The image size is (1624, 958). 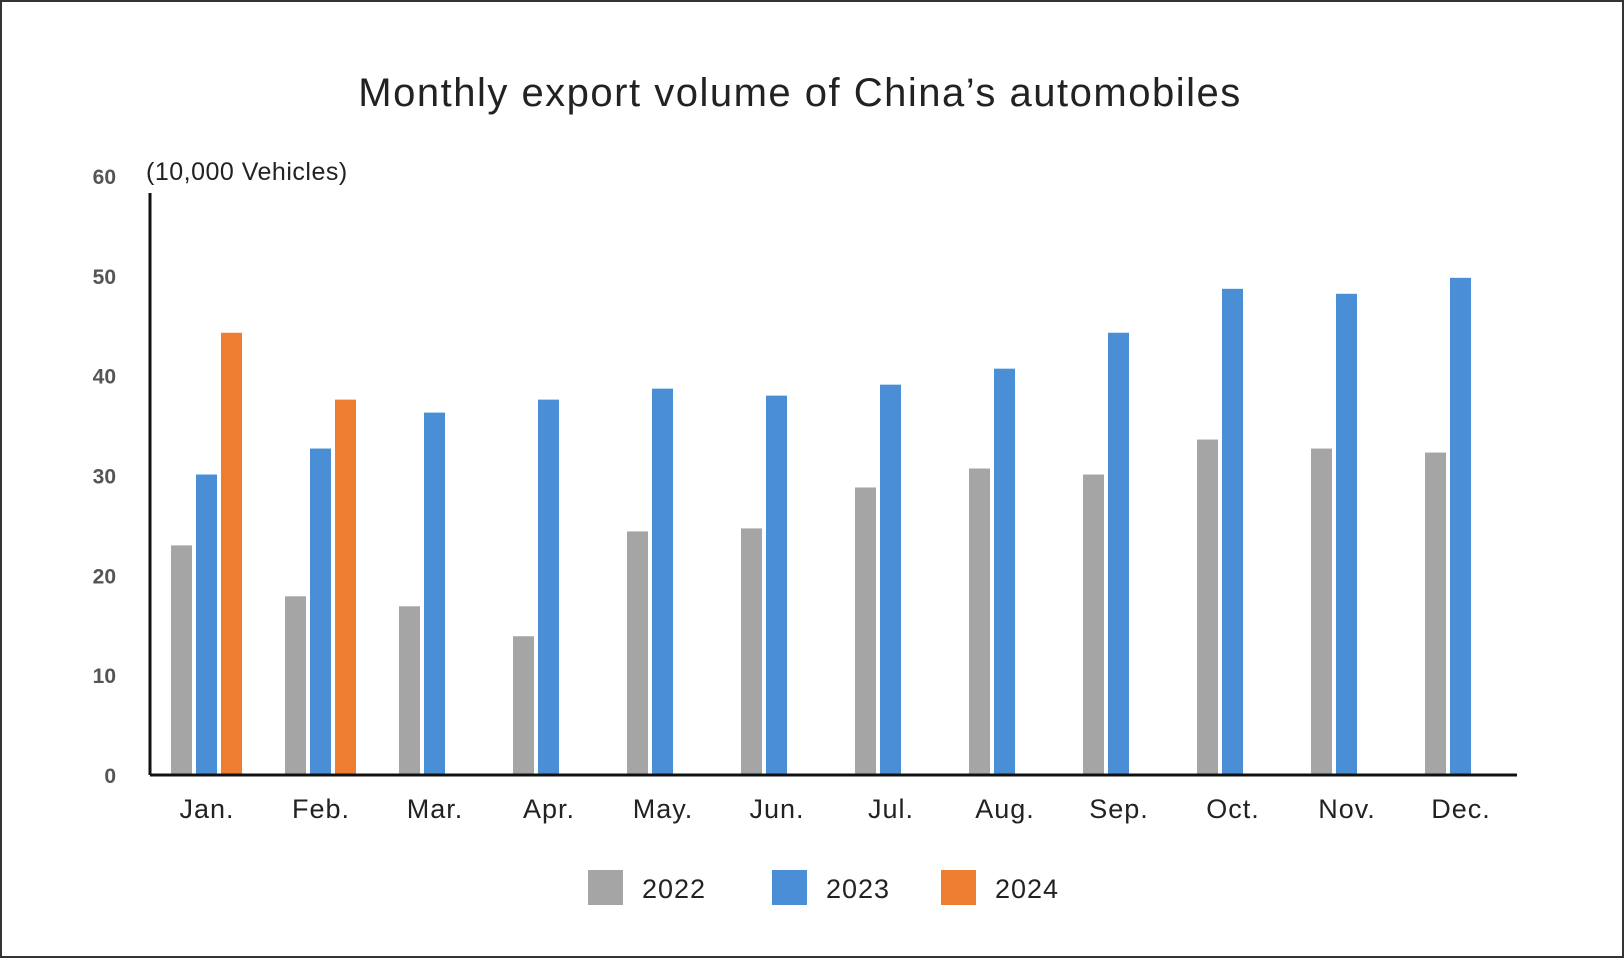 What do you see at coordinates (1119, 809) in the screenshot?
I see `x-tick-label: Sep.` at bounding box center [1119, 809].